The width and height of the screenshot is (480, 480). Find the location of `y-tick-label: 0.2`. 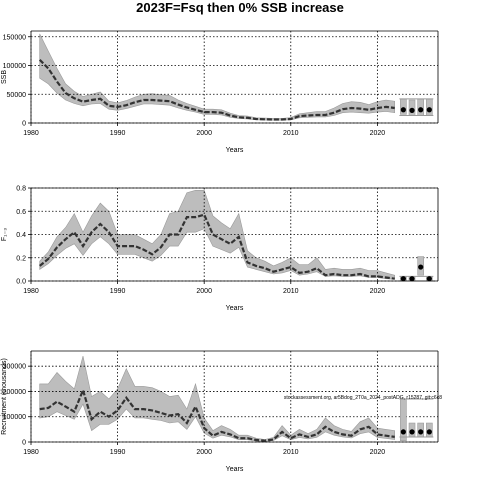

y-tick-label: 0.2 is located at coordinates (21, 258).